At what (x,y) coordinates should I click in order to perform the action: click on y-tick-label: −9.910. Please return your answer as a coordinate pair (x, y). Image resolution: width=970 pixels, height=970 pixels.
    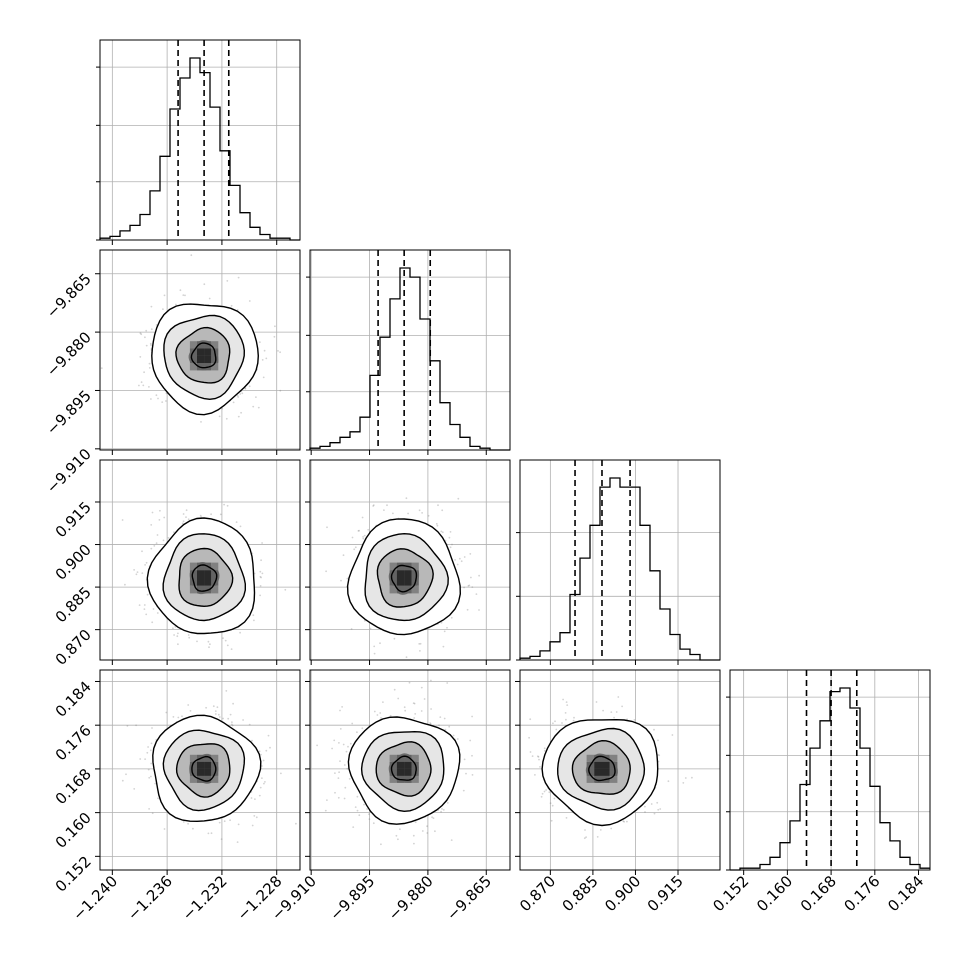
    Looking at the image, I should click on (69, 471).